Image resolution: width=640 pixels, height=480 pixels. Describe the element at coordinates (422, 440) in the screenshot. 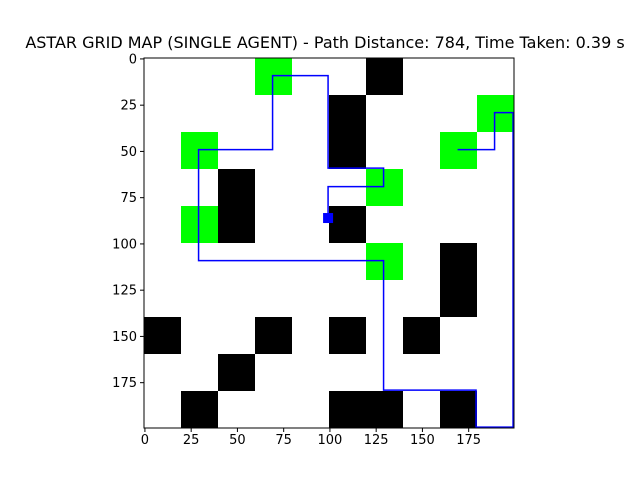

I see `x-tick-label: 150` at that location.